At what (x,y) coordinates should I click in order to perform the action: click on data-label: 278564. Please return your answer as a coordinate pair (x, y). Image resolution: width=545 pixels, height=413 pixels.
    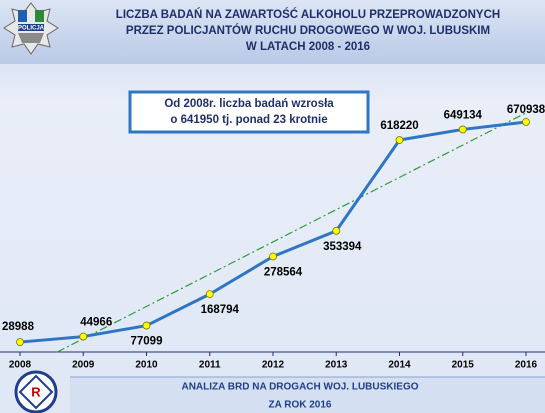
    Looking at the image, I should click on (283, 273).